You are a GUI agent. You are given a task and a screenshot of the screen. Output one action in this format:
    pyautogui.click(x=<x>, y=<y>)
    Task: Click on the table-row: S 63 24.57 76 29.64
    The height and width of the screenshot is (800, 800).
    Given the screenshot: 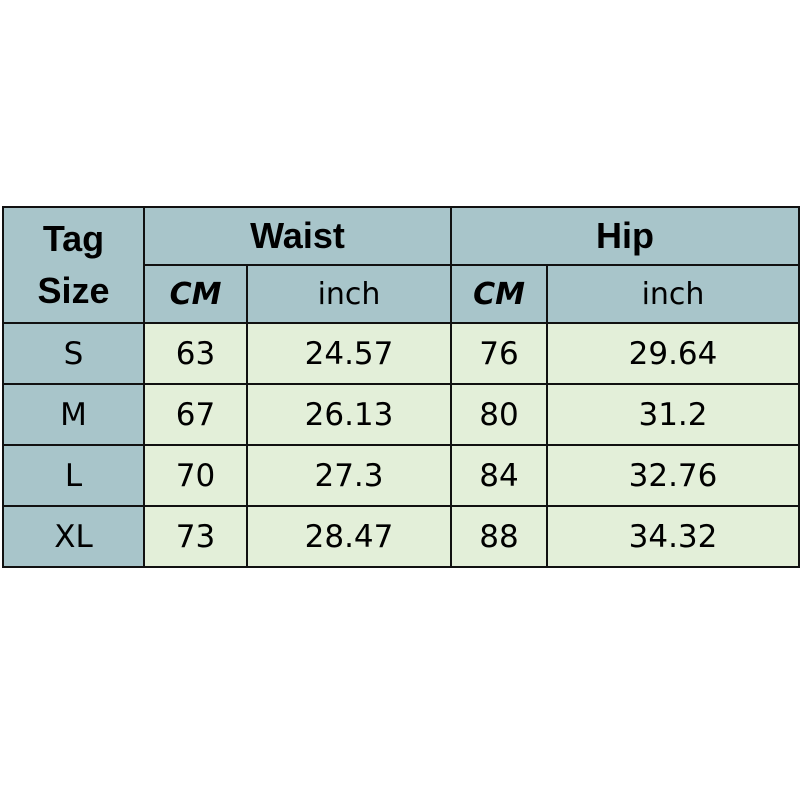 What is the action you would take?
    pyautogui.click(x=401, y=353)
    